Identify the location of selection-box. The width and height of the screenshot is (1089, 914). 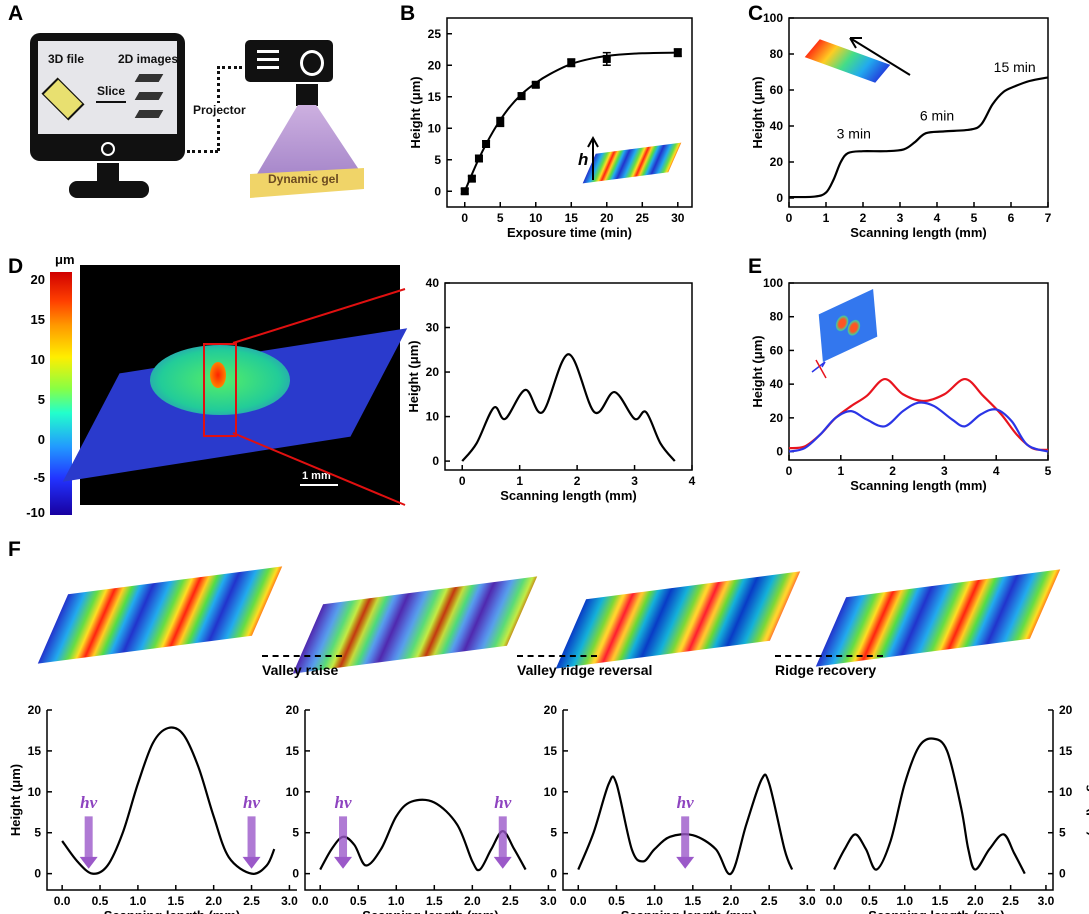
(220, 390).